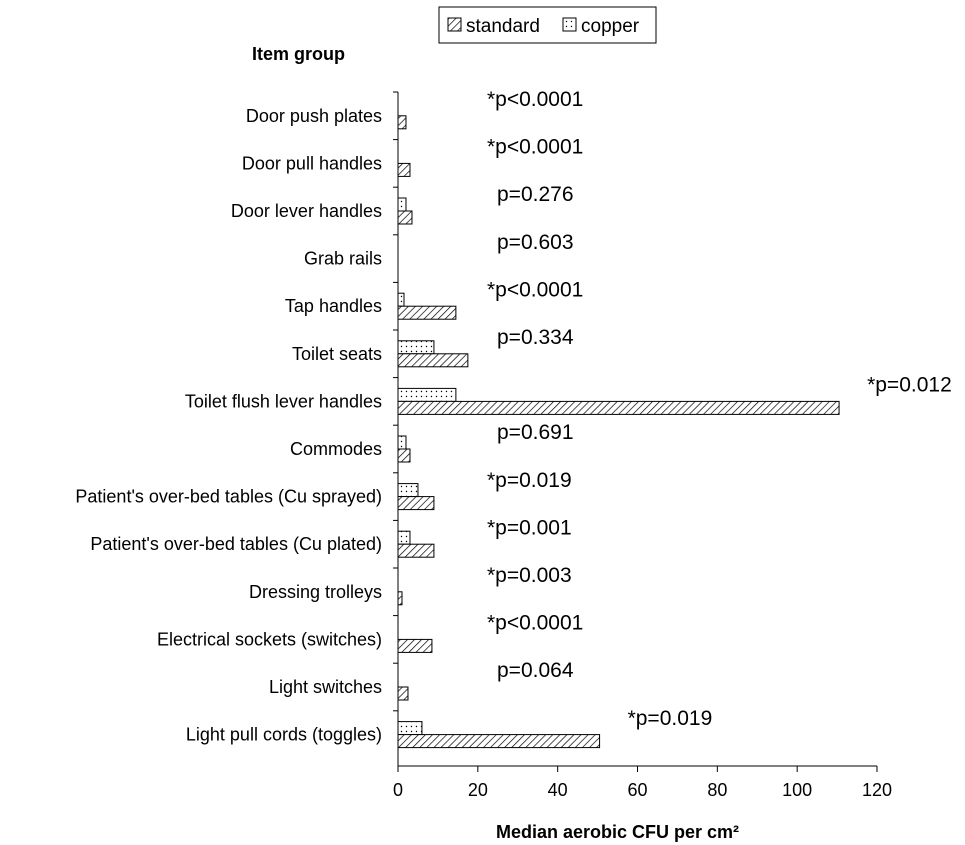  What do you see at coordinates (306, 211) in the screenshot?
I see `category-label: Door lever handles` at bounding box center [306, 211].